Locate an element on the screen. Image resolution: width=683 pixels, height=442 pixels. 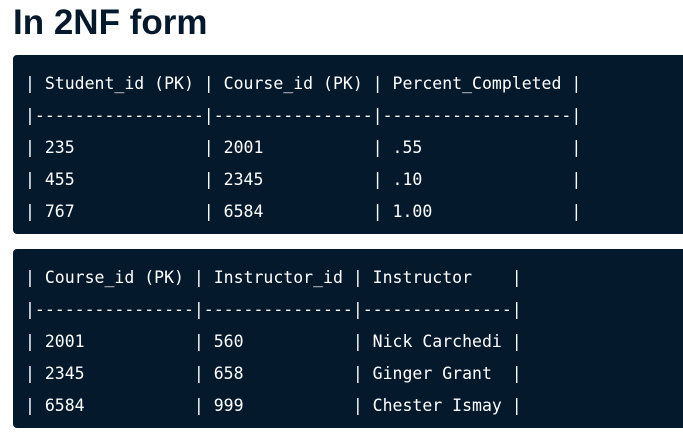
table-row: | 767 | 6584 | 1.00 | is located at coordinates (303, 211).